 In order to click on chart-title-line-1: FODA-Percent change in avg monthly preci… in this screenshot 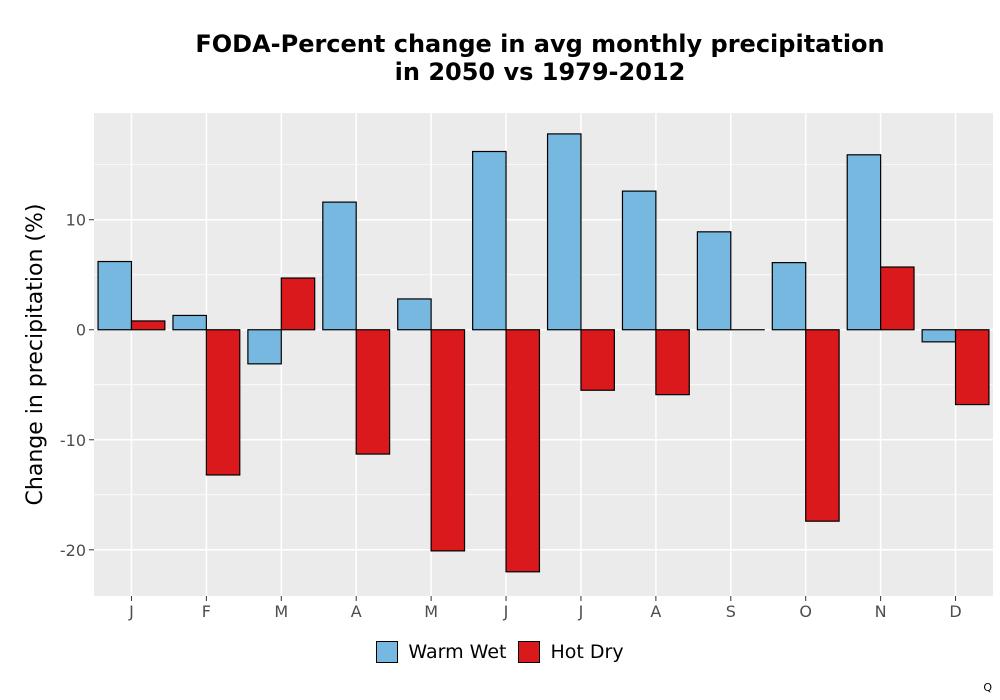, I will do `click(540, 44)`.